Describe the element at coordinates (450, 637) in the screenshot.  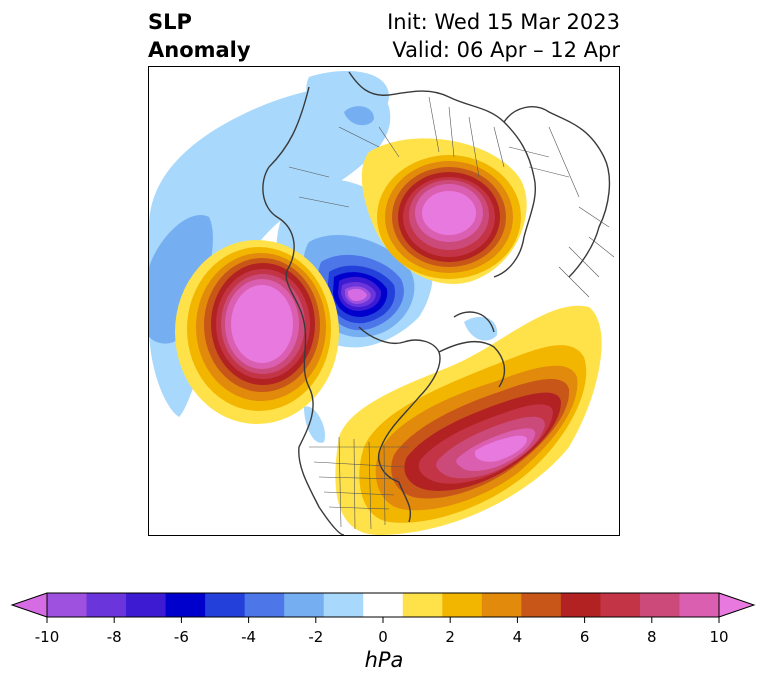
I see `colorbar-tick-label: 2` at that location.